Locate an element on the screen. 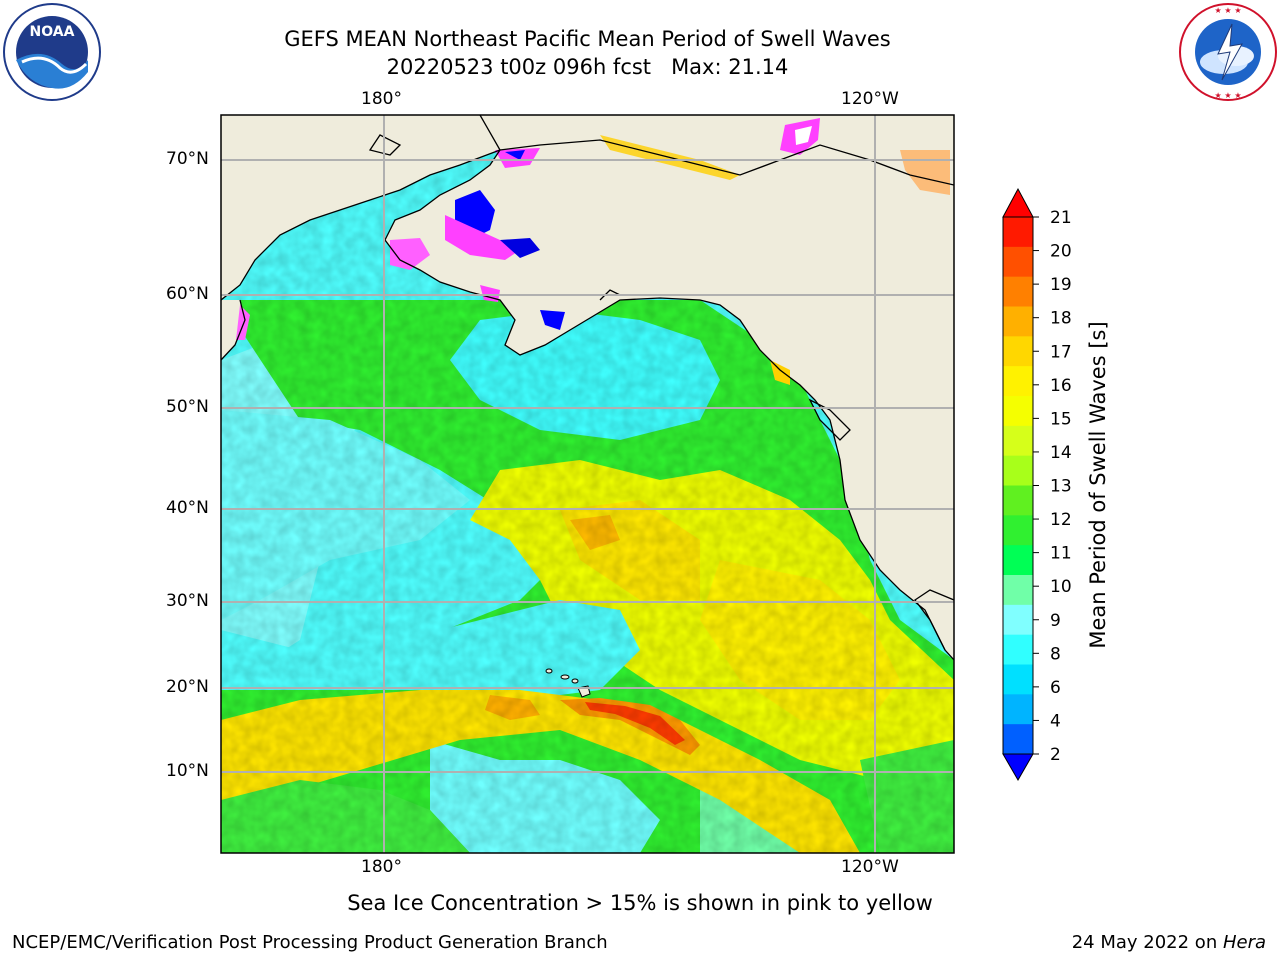  noaa-logo-text: NOAA is located at coordinates (52, 32).